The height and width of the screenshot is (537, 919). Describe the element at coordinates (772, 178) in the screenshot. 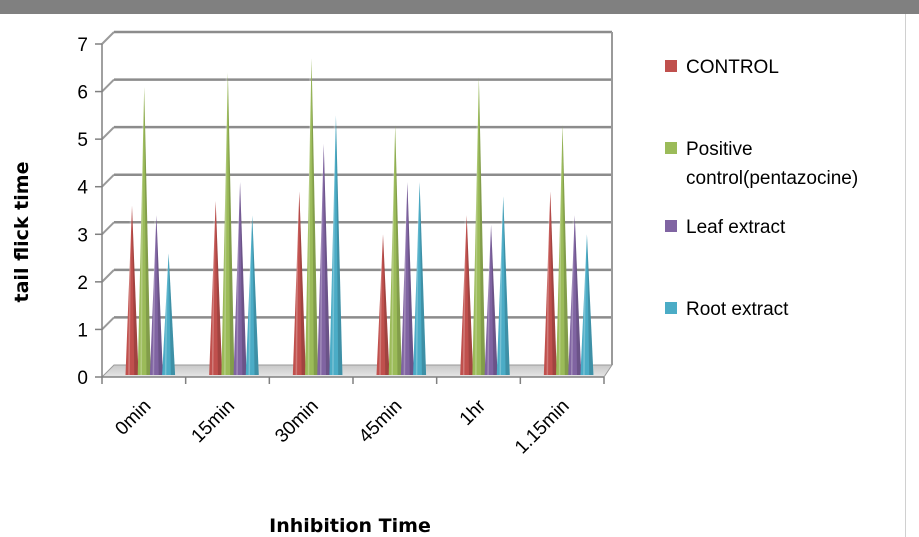

I see `legend-label-line2: control(pentazocine)` at that location.